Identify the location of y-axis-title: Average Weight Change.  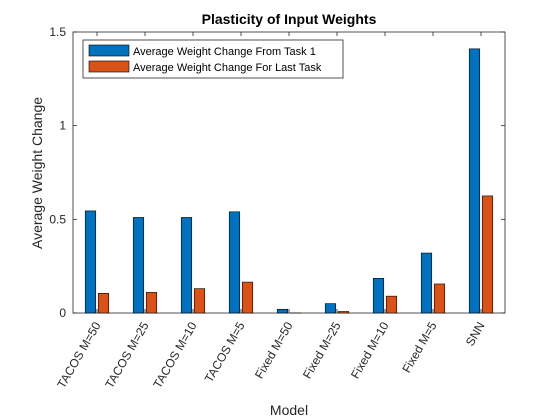
(37, 173).